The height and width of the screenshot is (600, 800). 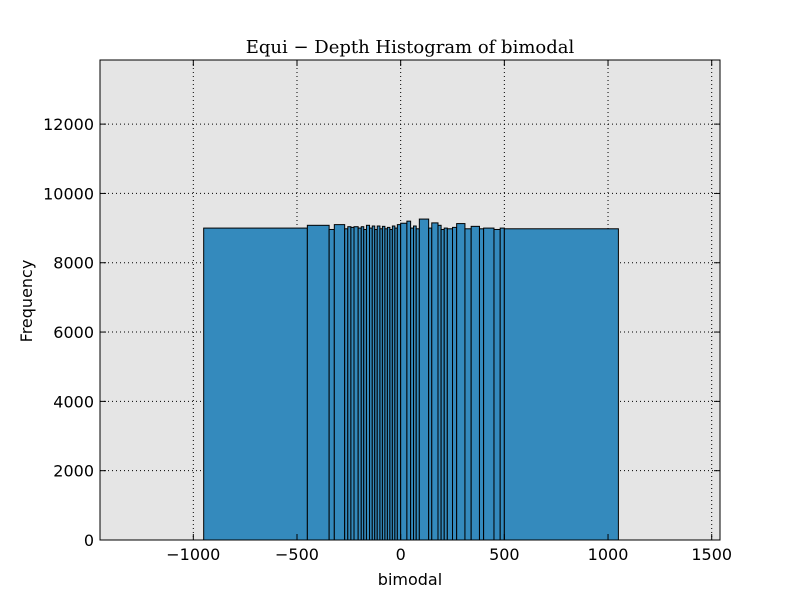 I want to click on y-tick-label: 10000, so click(x=68, y=193).